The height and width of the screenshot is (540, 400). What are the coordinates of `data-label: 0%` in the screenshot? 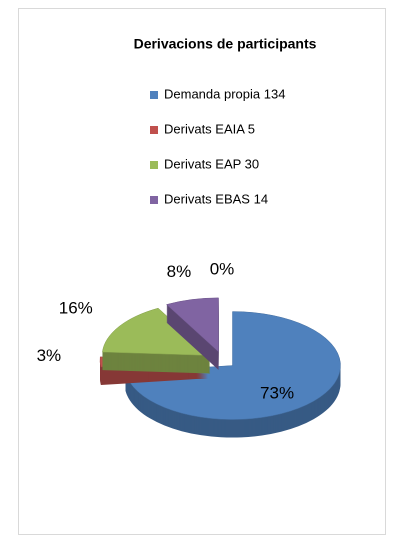 It's located at (222, 268).